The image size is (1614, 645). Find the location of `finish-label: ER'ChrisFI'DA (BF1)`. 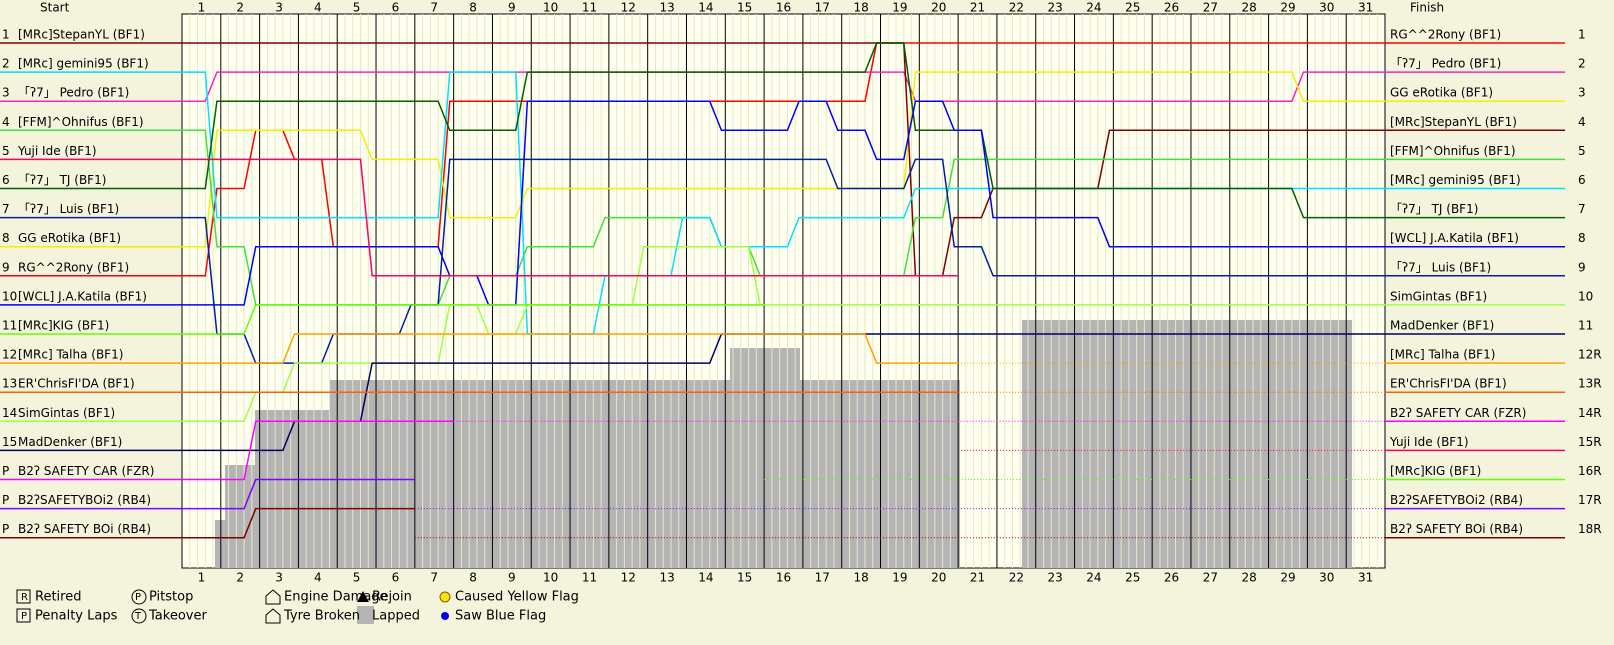

finish-label: ER'ChrisFI'DA (BF1) is located at coordinates (1448, 384).